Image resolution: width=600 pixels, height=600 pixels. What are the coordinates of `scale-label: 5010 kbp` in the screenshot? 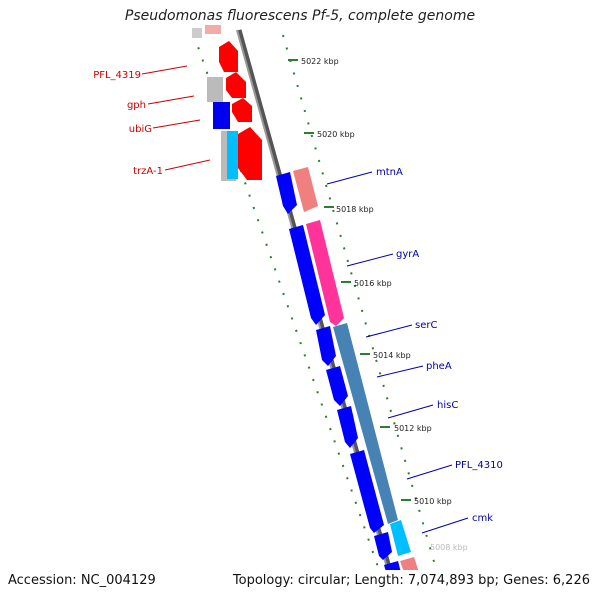 It's located at (433, 501).